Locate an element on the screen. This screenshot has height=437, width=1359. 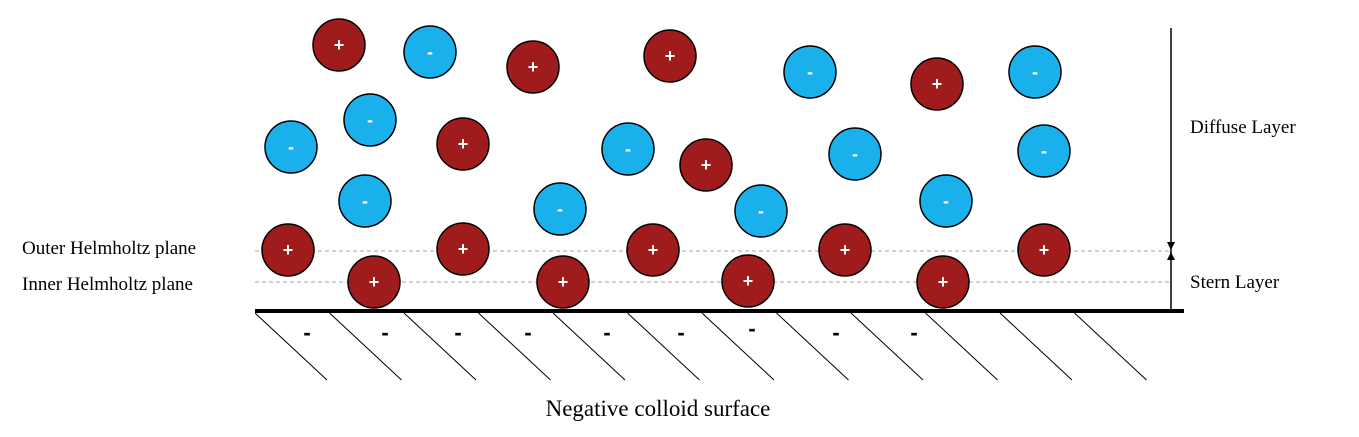
stern-layer-label: Stern Layer is located at coordinates (1235, 282).